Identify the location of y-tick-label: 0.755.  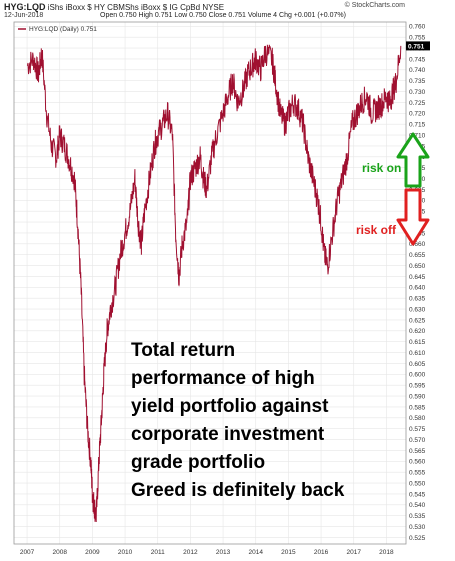
(417, 38).